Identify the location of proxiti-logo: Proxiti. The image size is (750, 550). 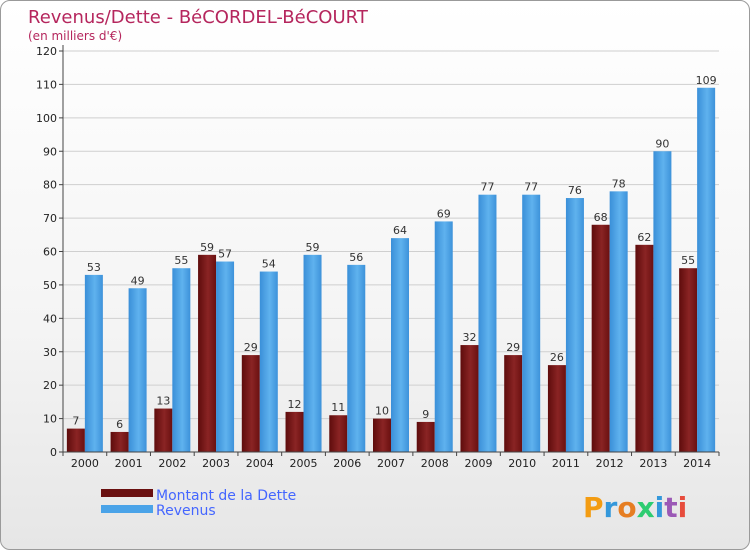
(635, 507).